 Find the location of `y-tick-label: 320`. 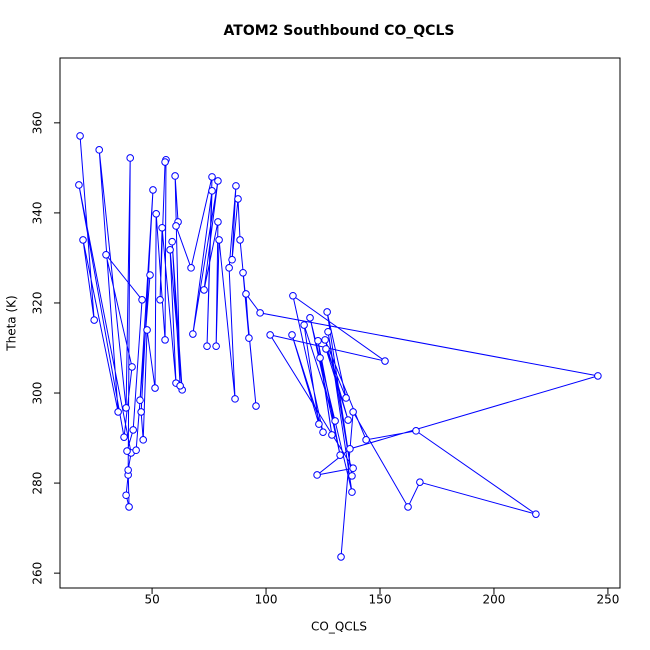

y-tick-label: 320 is located at coordinates (38, 303).